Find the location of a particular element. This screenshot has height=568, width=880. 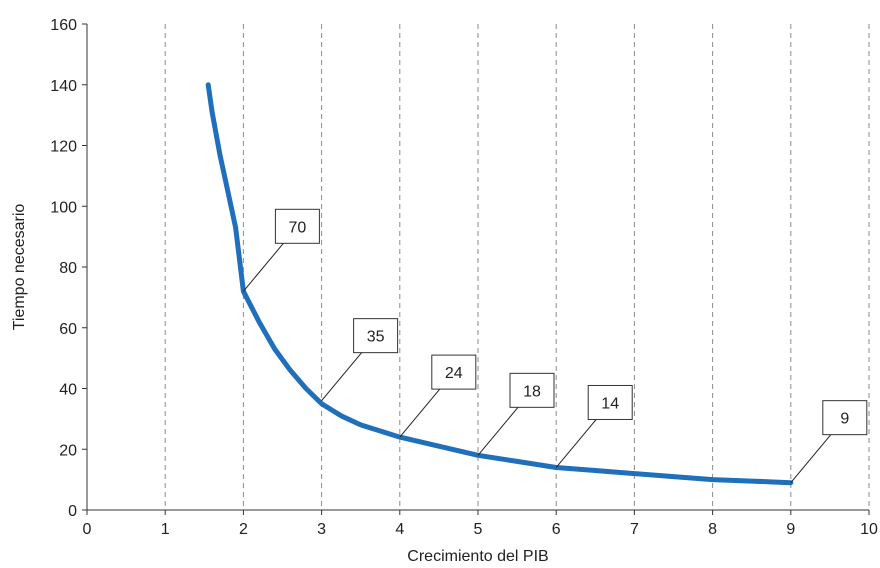

x-tick-label-1: 1 is located at coordinates (165, 529).